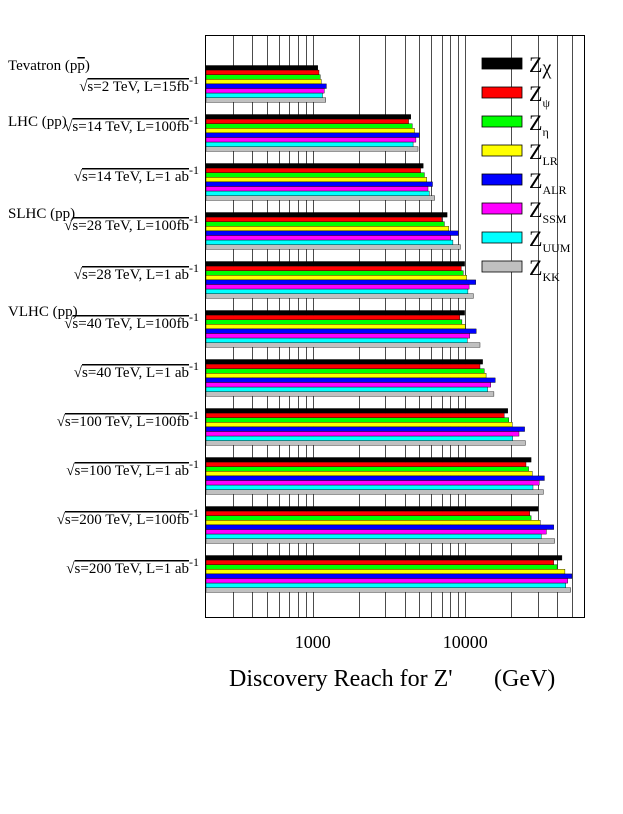 The image size is (623, 814). What do you see at coordinates (372, 483) in the screenshot?
I see `bar-zssm-row8` at bounding box center [372, 483].